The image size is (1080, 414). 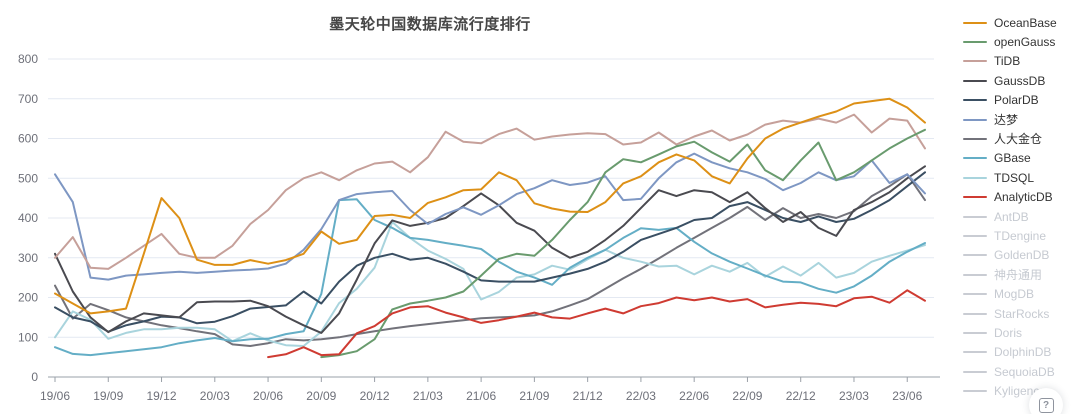 What do you see at coordinates (162, 396) in the screenshot?
I see `x-axis-label: 19/12` at bounding box center [162, 396].